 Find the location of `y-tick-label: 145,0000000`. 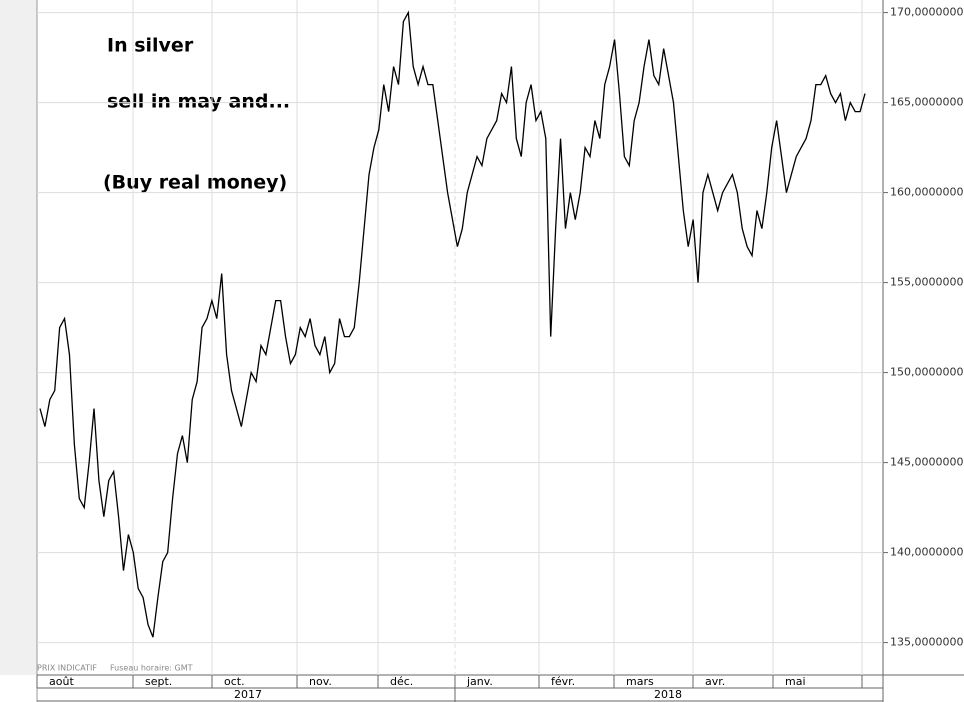

y-tick-label: 145,0000000 is located at coordinates (926, 462).